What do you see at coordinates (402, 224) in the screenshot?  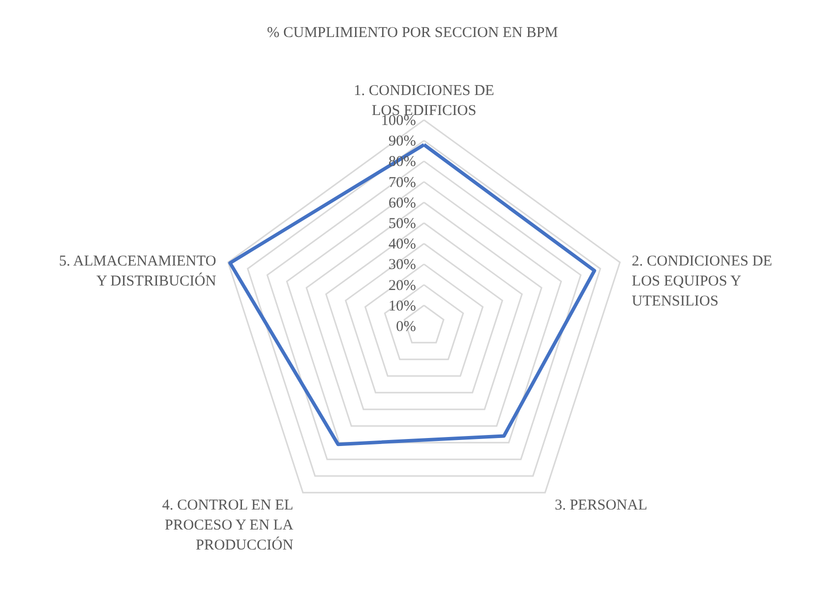 I see `y-tick-label: 50%` at bounding box center [402, 224].